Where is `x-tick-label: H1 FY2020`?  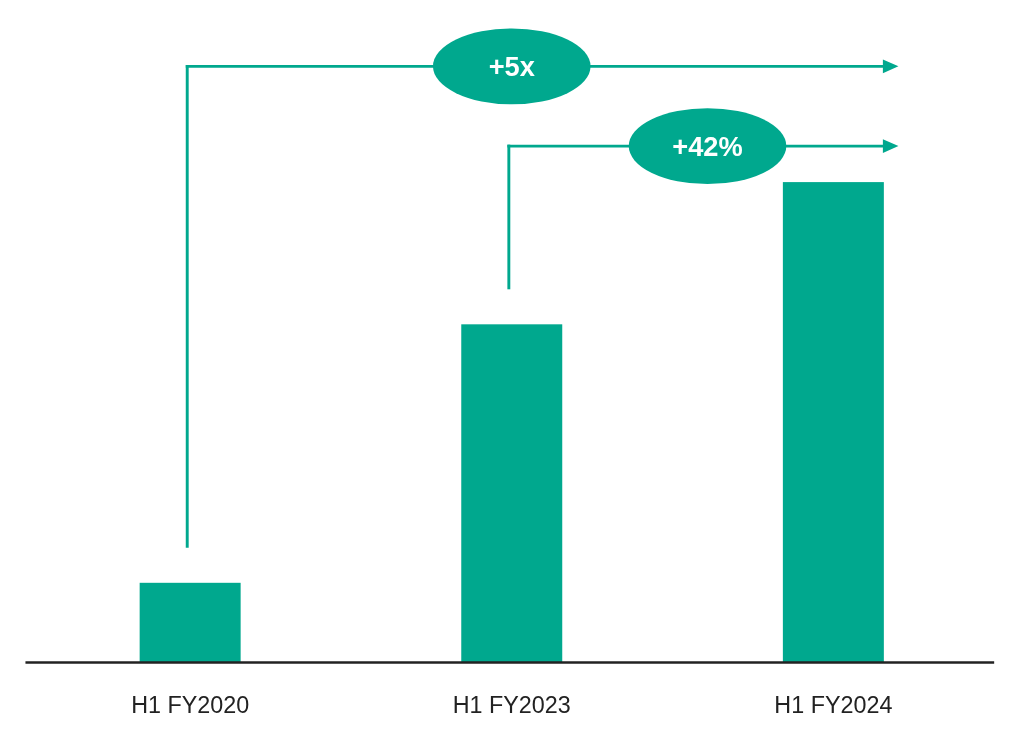 x-tick-label: H1 FY2020 is located at coordinates (190, 705).